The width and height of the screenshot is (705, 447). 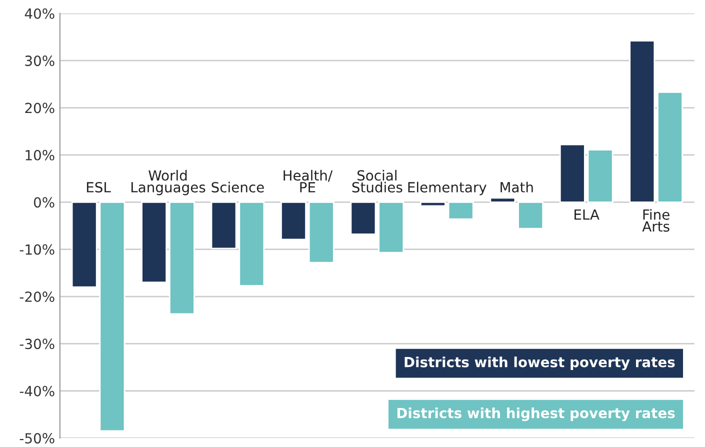 What do you see at coordinates (587, 215) in the screenshot?
I see `x-tick-label: ELA` at bounding box center [587, 215].